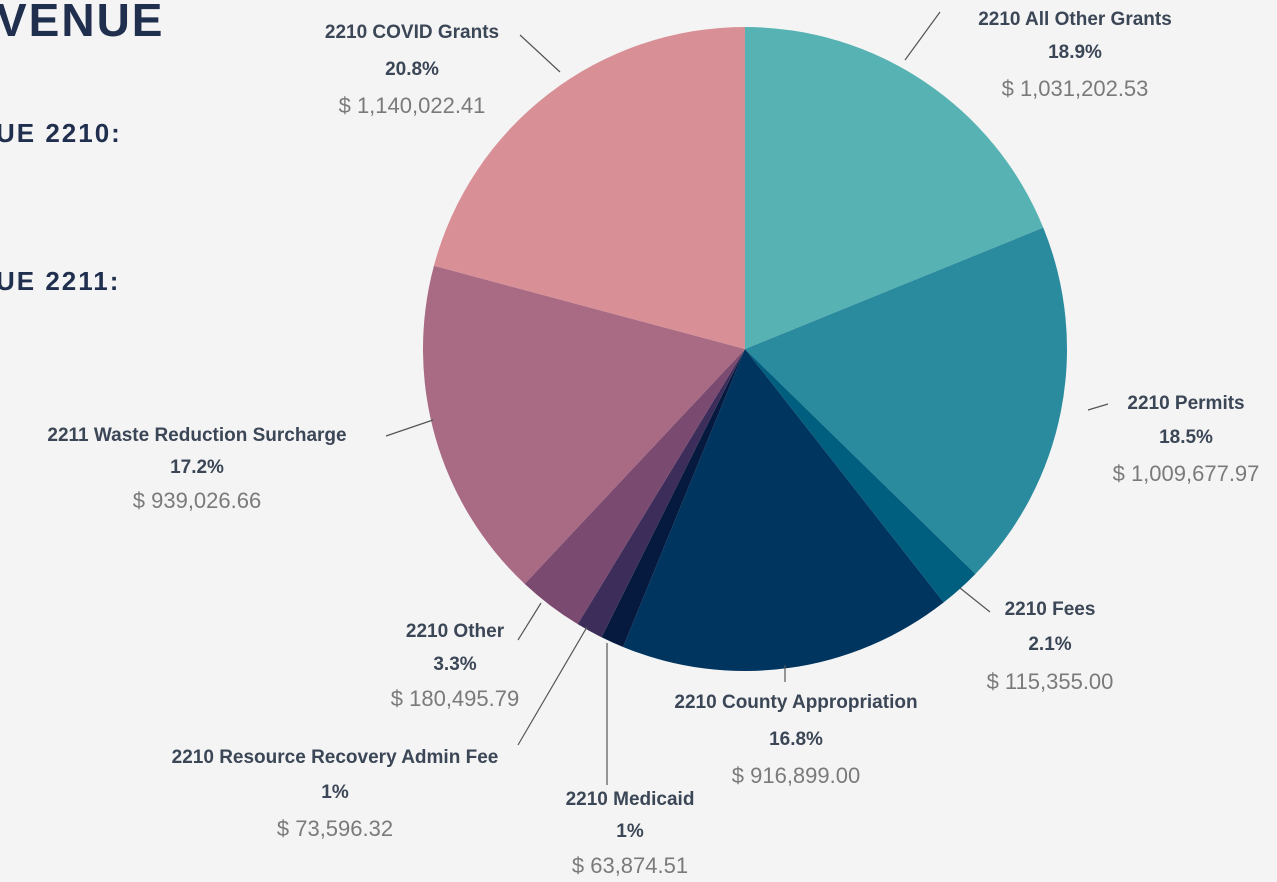  Describe the element at coordinates (412, 69) in the screenshot. I see `slice-percentage: 20.8%` at that location.